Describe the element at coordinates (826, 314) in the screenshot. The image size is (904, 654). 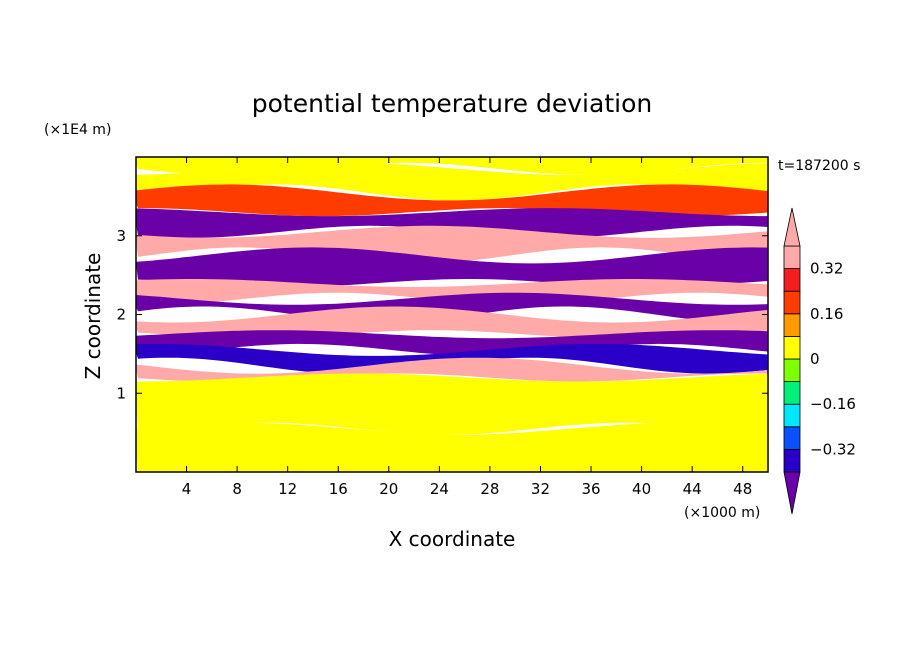
I see `colorbar-label: 0.16` at that location.